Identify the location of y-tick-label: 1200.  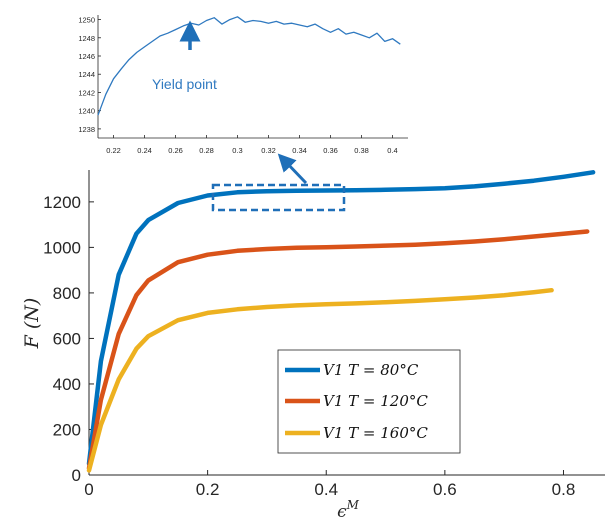
(62, 202).